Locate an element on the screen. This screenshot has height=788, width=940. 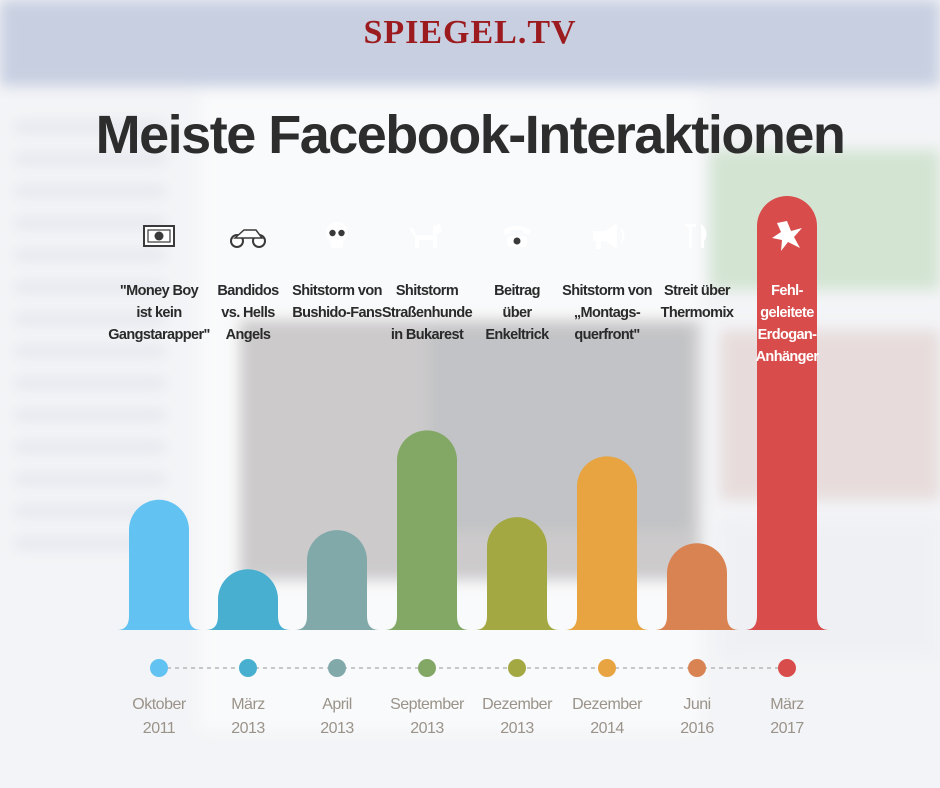
bar-label-8: Fehl-geleitete Erdogan-Anhänger is located at coordinates (788, 324).